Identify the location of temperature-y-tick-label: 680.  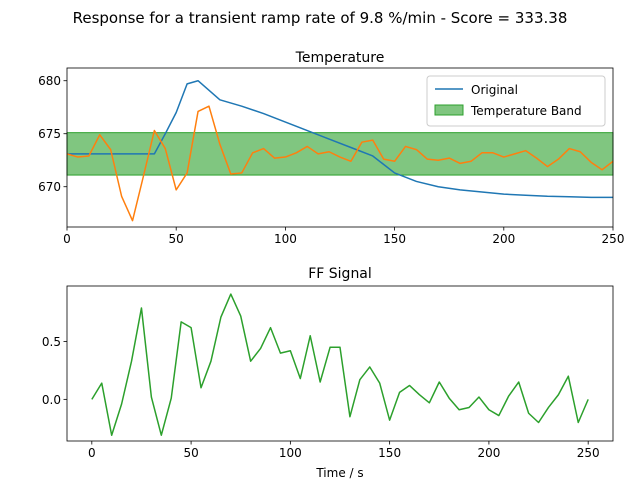
(49, 81).